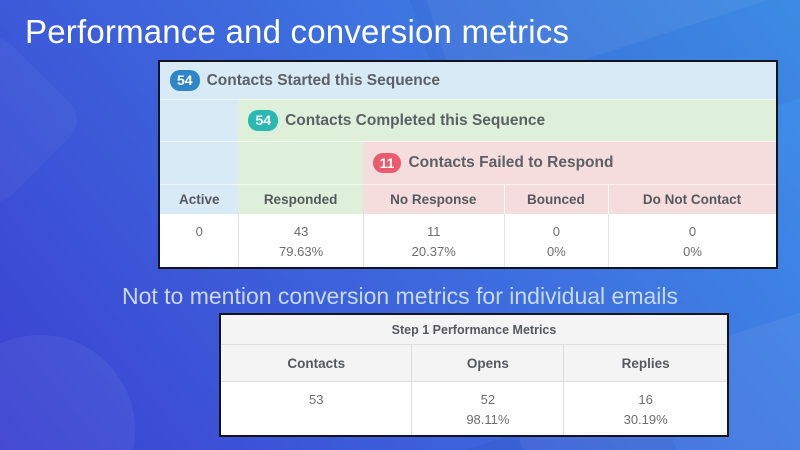 This screenshot has width=800, height=450. What do you see at coordinates (433, 199) in the screenshot?
I see `column-header-no-response: No Response` at bounding box center [433, 199].